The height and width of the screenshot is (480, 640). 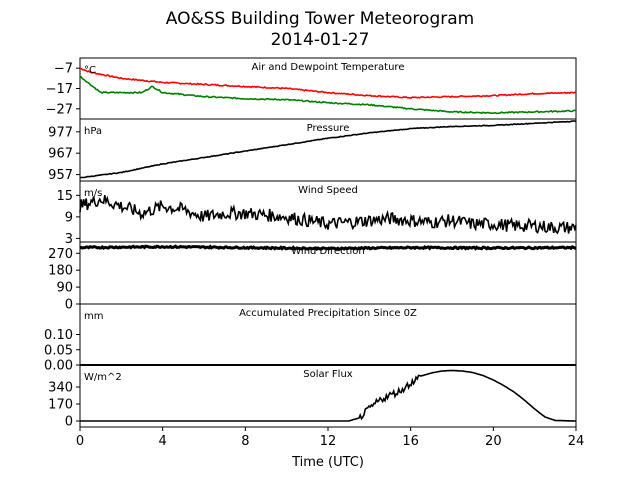 What do you see at coordinates (103, 377) in the screenshot?
I see `unit-label: W/m^2` at bounding box center [103, 377].